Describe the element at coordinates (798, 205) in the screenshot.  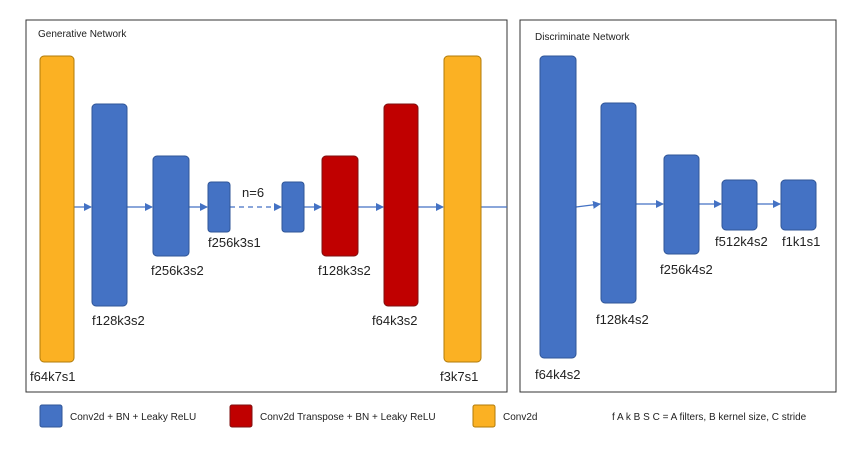
I see `disc-layer-5-block` at that location.